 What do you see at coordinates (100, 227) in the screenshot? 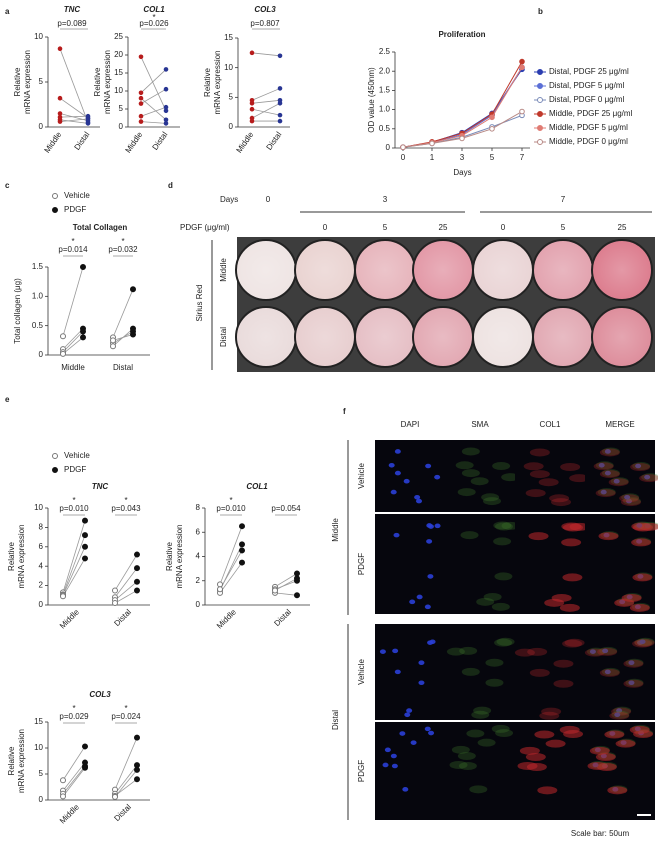
I see `chart-title: Total Collagen` at bounding box center [100, 227].